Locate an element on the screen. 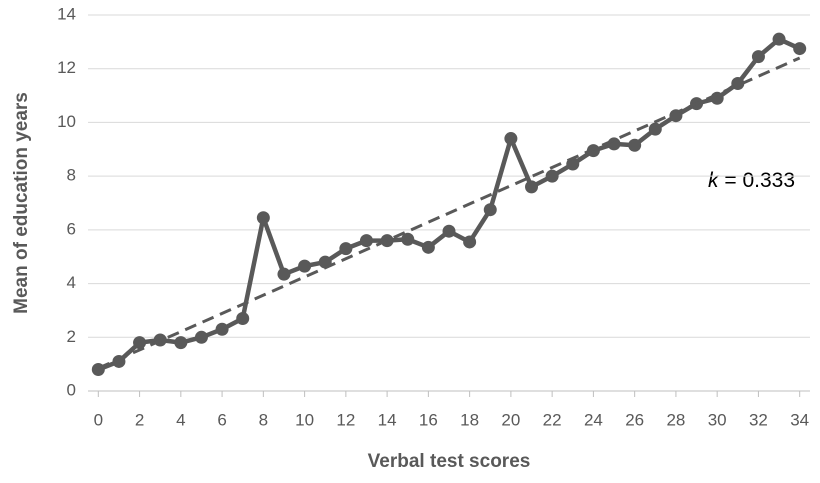  annotation-symbol: k is located at coordinates (714, 180).